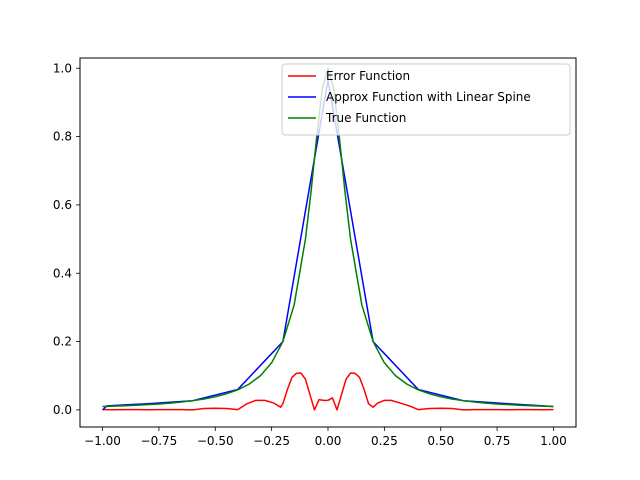  Describe the element at coordinates (440, 441) in the screenshot. I see `x-tick-label: 0.50` at that location.